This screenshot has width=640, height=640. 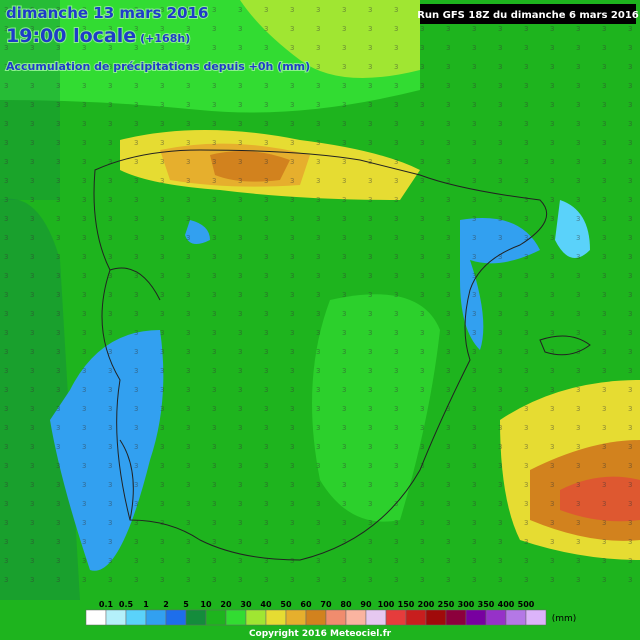 What do you see at coordinates (226, 604) in the screenshot?
I see `legend-label: 20` at bounding box center [226, 604].